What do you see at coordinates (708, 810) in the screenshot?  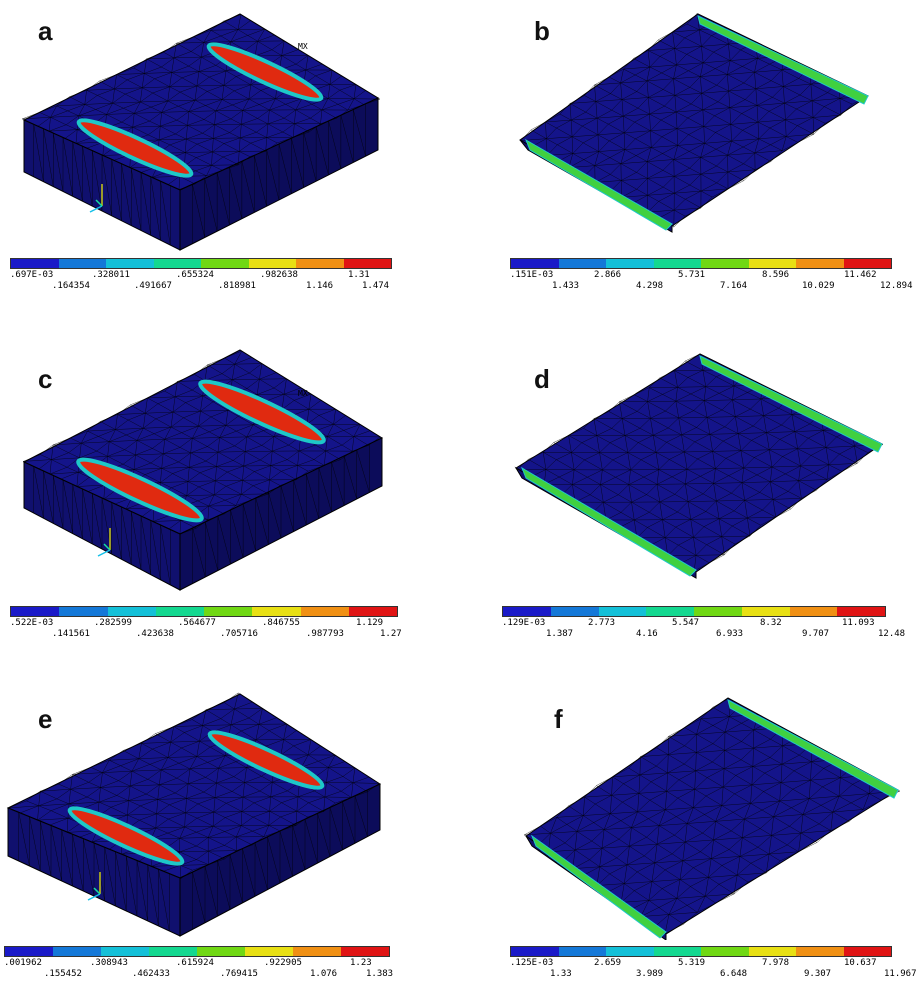 I see `plate-model-f` at bounding box center [708, 810].